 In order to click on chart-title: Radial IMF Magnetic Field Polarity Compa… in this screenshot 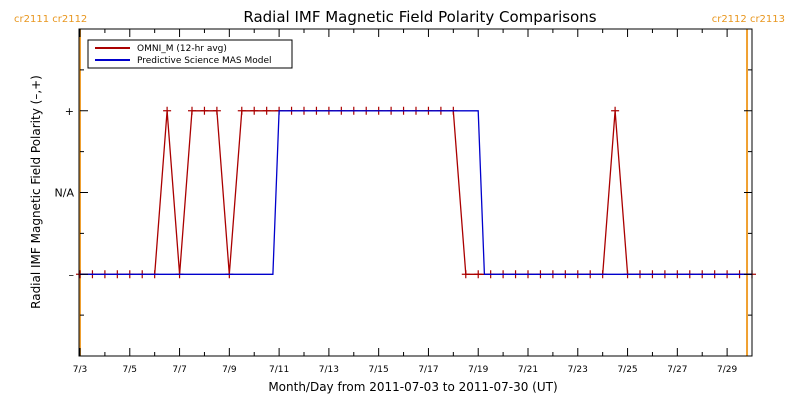, I will do `click(419, 17)`.